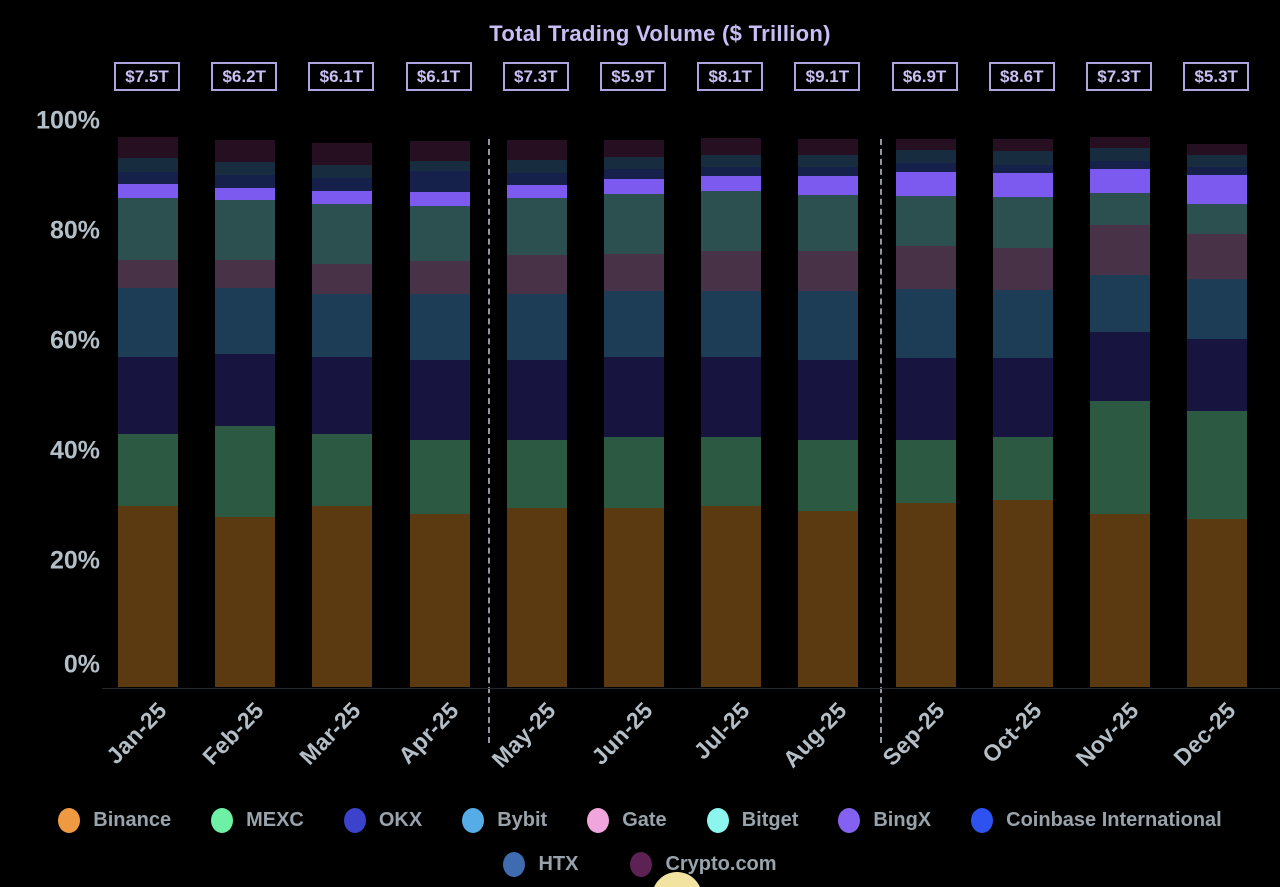 The width and height of the screenshot is (1280, 887). Describe the element at coordinates (627, 820) in the screenshot. I see `legend-item-gate: Gate` at that location.